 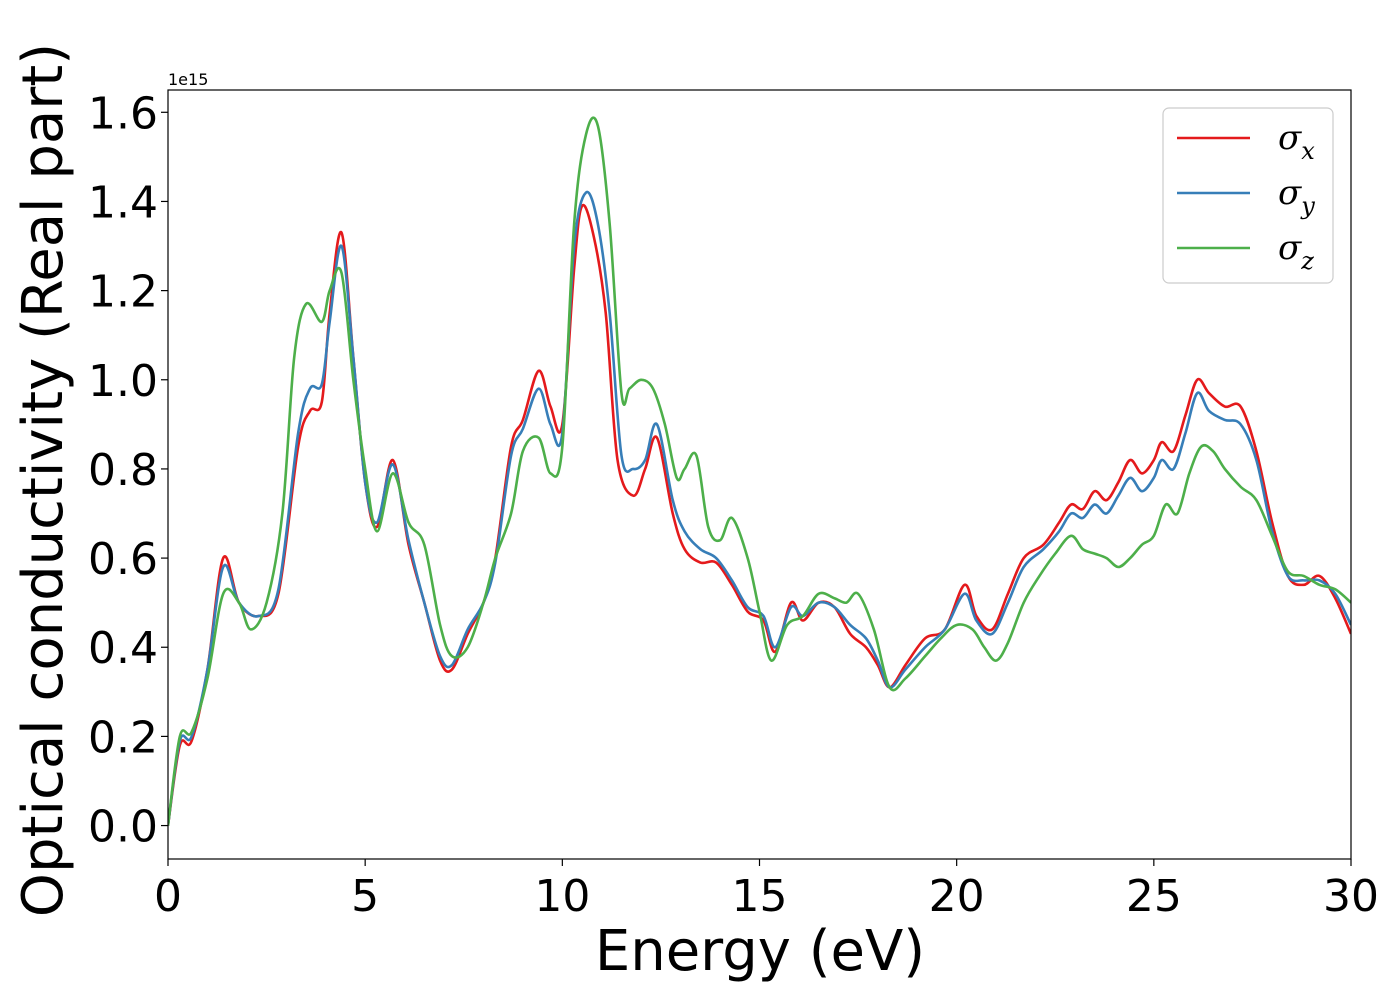 I want to click on y-tick-label: 1.2, so click(x=123, y=292).